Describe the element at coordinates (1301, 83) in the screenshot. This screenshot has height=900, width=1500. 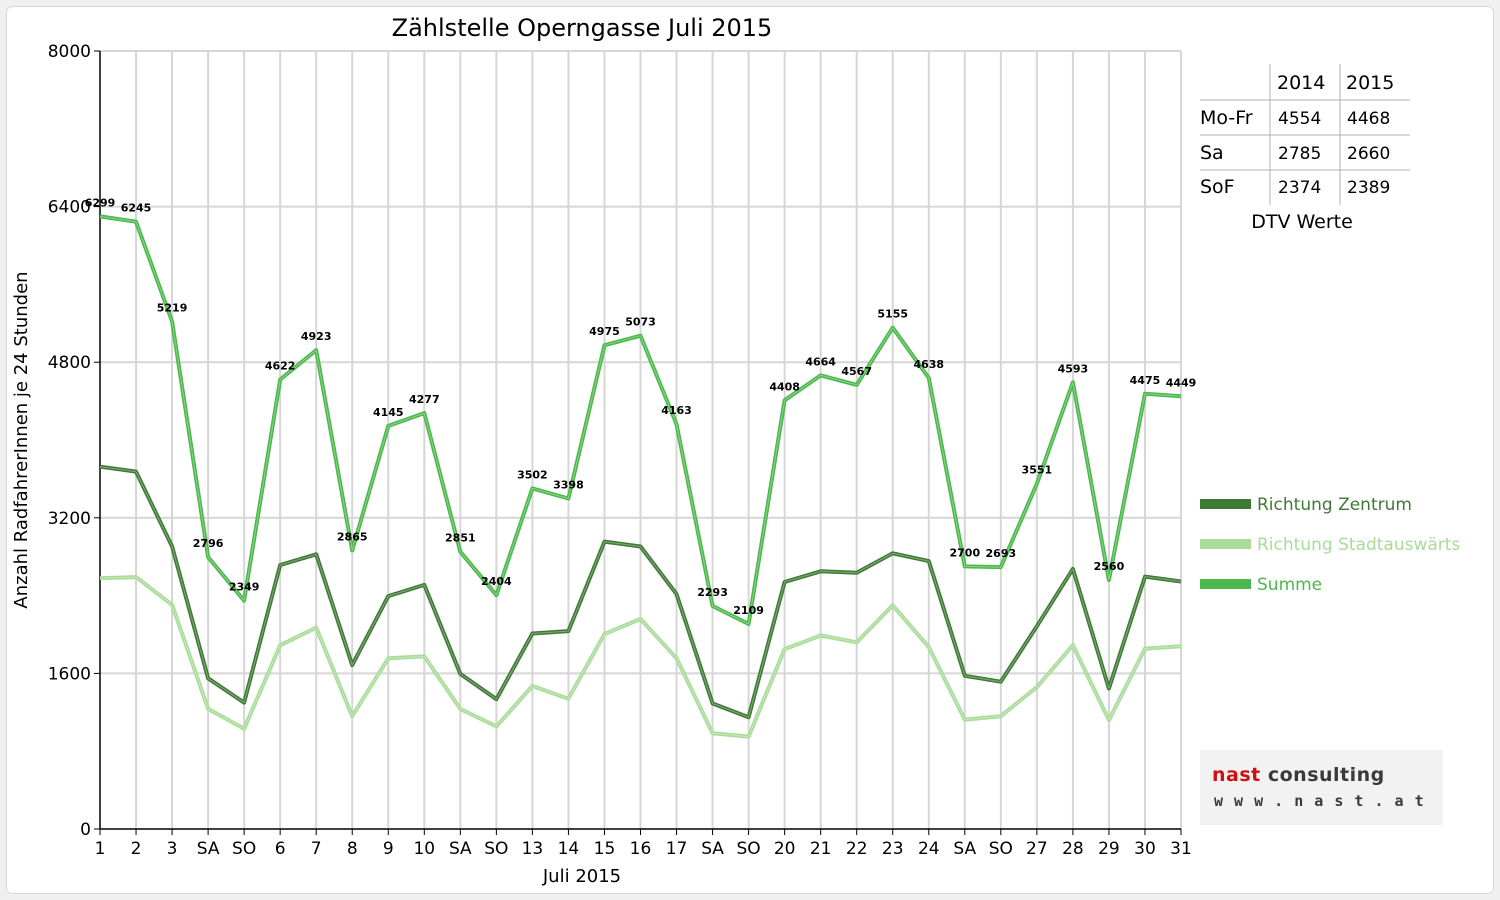
I see `dtv-header-2014: 2014` at that location.